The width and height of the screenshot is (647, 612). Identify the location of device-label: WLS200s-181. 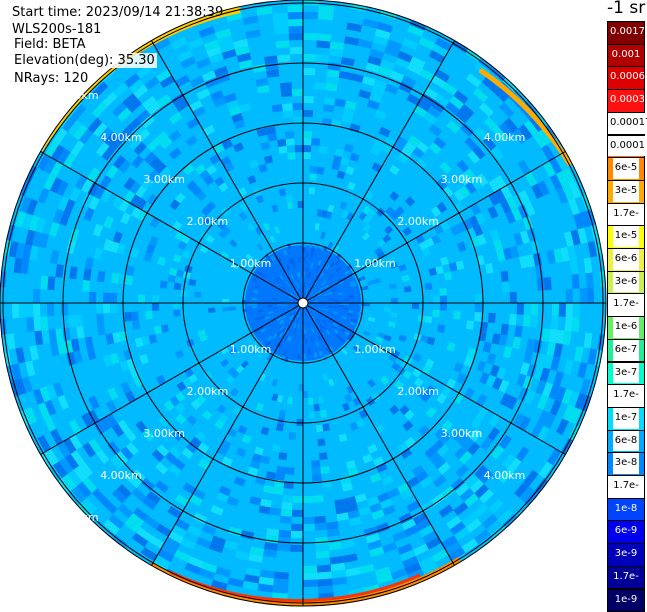
(56, 29).